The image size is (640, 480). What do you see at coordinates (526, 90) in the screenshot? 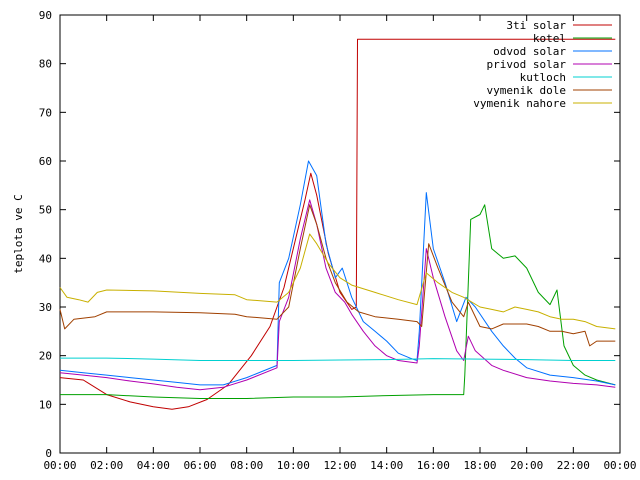
I see `legend-label: vymenik dole` at bounding box center [526, 90].